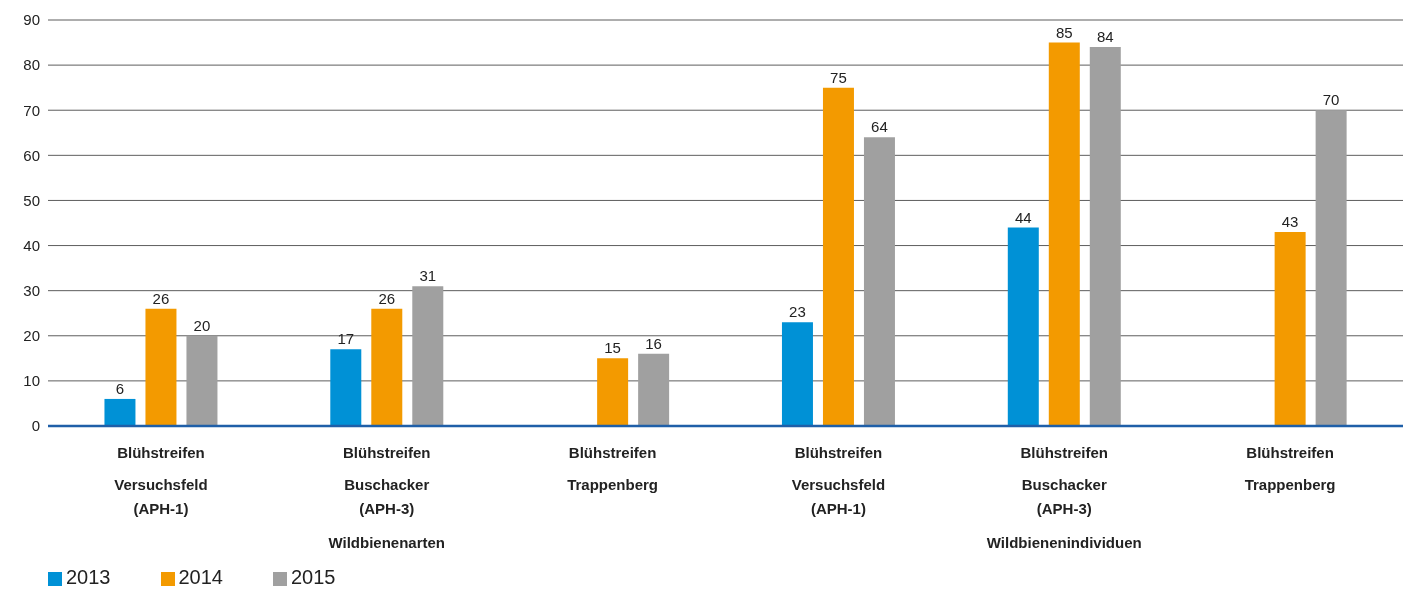 This screenshot has width=1423, height=600. What do you see at coordinates (612, 348) in the screenshot?
I see `data-label: 15` at bounding box center [612, 348].